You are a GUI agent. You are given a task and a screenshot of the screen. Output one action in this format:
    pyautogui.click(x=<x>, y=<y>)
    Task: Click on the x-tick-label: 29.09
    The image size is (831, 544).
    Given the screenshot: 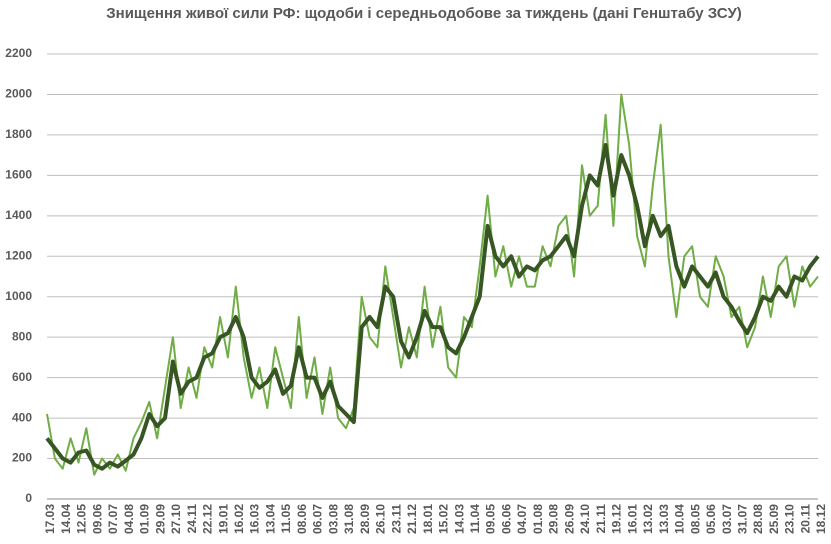 What is the action you would take?
    pyautogui.click(x=160, y=519)
    